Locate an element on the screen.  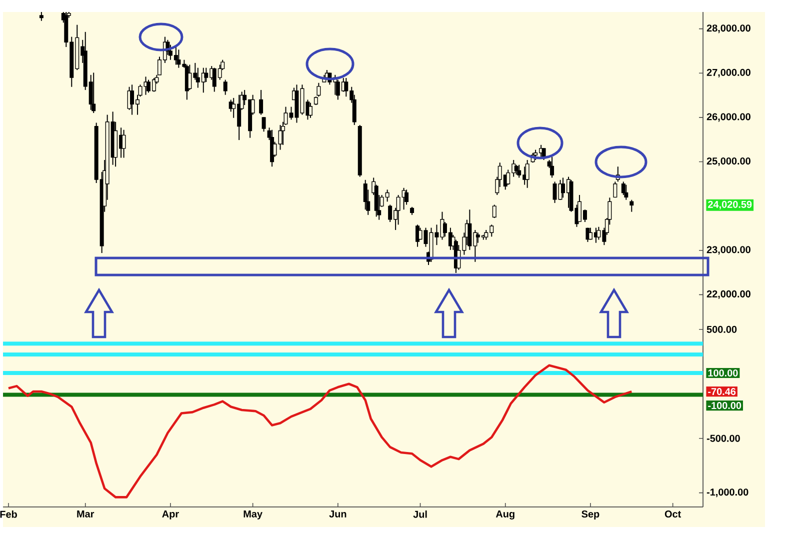
y-tick-label: 500.00 is located at coordinates (721, 329).